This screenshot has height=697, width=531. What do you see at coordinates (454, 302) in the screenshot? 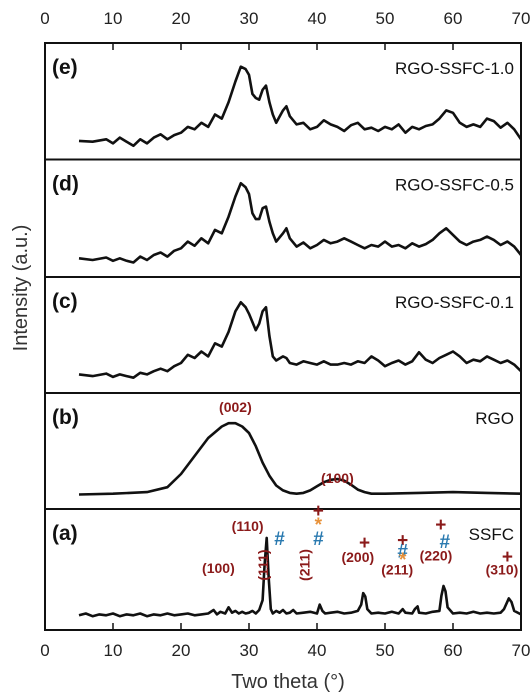
I see `panel-name: RGO-SSFC-0.1` at bounding box center [454, 302].